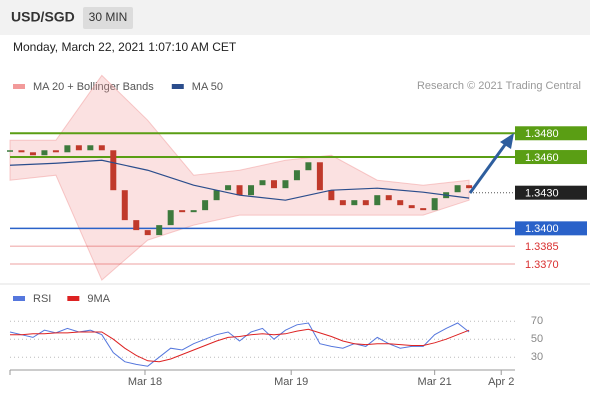 The height and width of the screenshot is (405, 590). Describe the element at coordinates (98, 299) in the screenshot. I see `legend-label: 9MA` at that location.